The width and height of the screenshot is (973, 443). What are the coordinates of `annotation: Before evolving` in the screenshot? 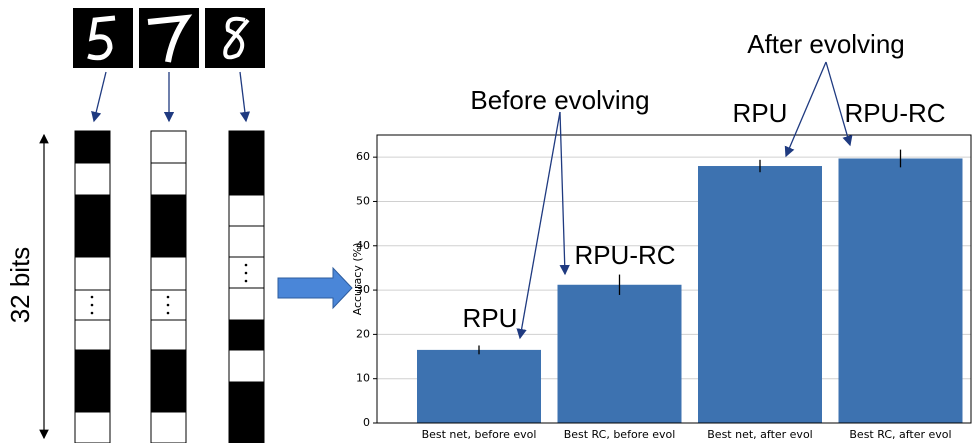 It's located at (559, 100).